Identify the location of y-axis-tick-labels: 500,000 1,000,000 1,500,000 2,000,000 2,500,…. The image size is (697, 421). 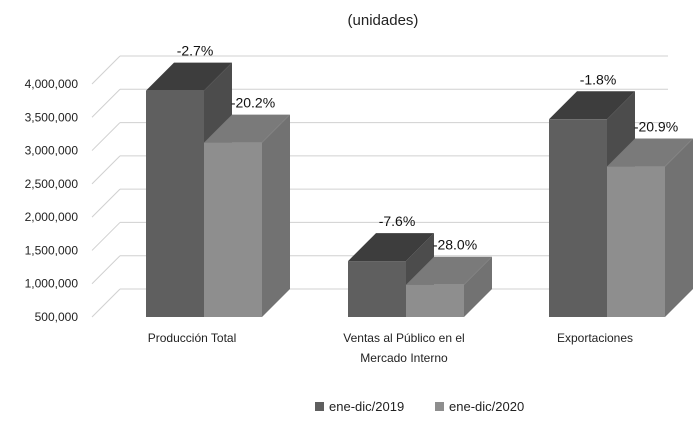
(52, 200).